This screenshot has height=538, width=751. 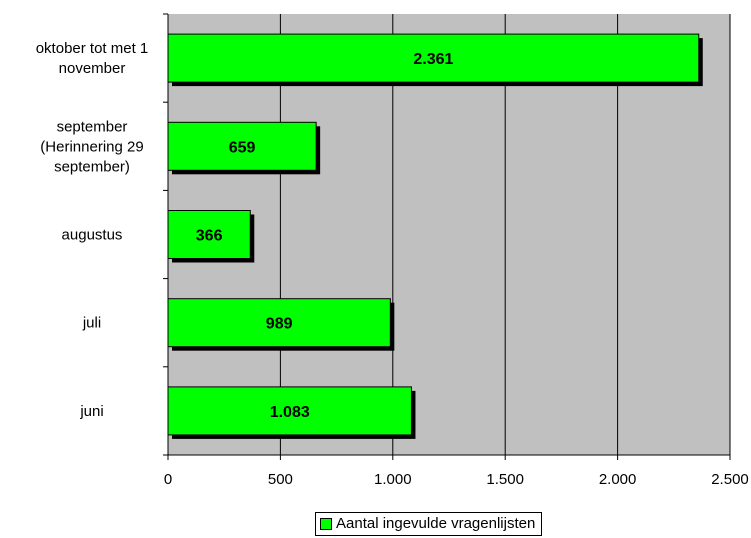 What do you see at coordinates (91, 323) in the screenshot?
I see `category-label: juli` at bounding box center [91, 323].